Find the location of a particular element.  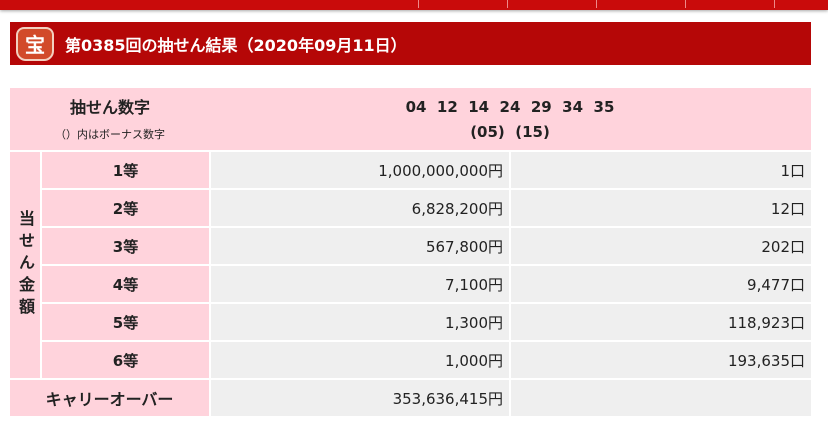

page-title: 第0385回の抽せん結果（2020年09月11日） is located at coordinates (236, 45).